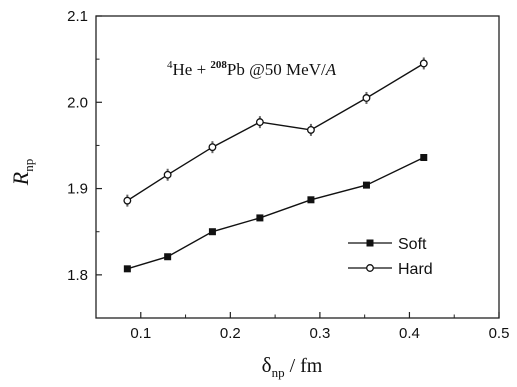 The height and width of the screenshot is (387, 517). I want to click on x-axis-symbol: δ, so click(267, 365).